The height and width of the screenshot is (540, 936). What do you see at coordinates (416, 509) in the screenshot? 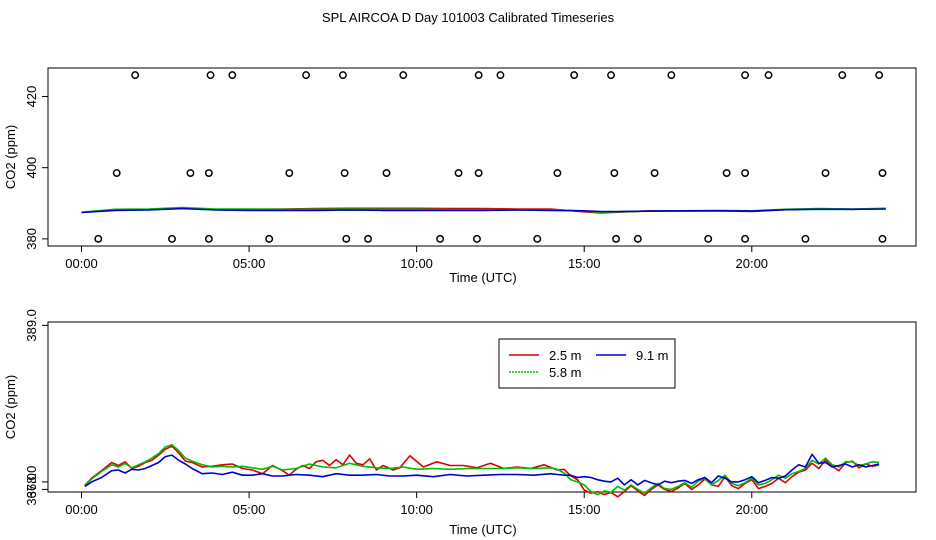
I see `bottom-x-tick-label: 10:00` at bounding box center [416, 509].